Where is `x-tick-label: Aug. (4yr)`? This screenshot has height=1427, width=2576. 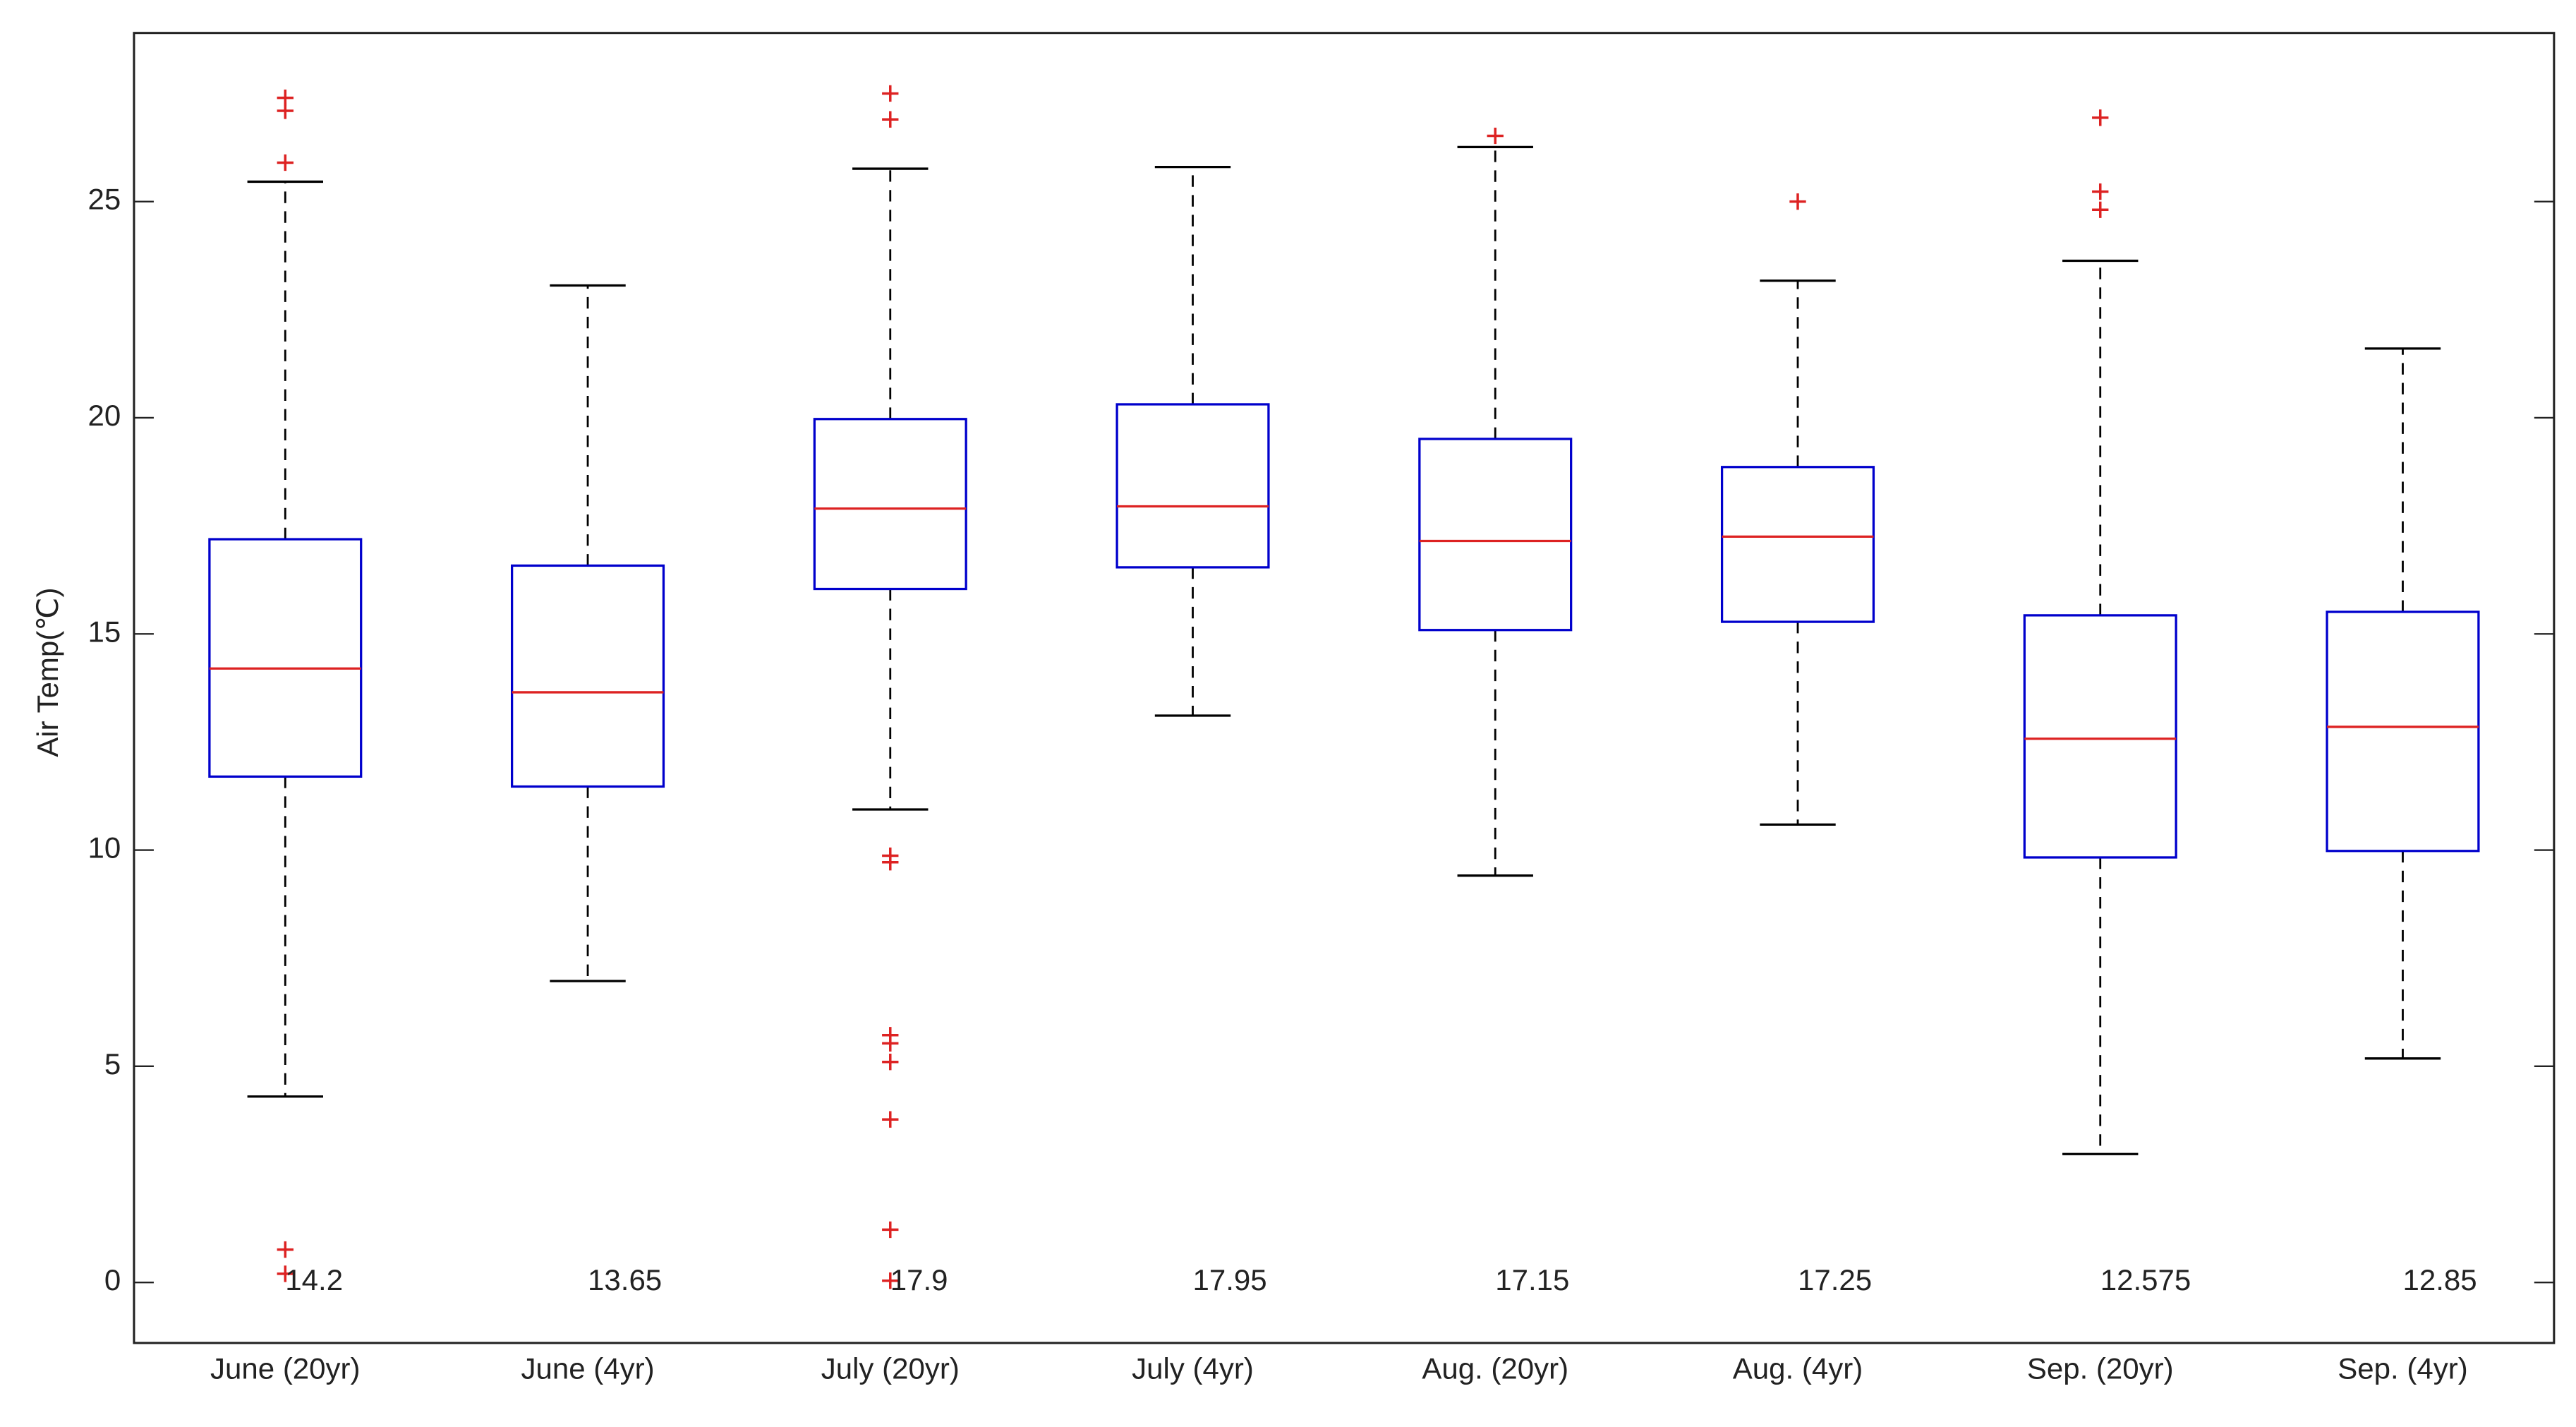 x-tick-label: Aug. (4yr) is located at coordinates (1798, 1368).